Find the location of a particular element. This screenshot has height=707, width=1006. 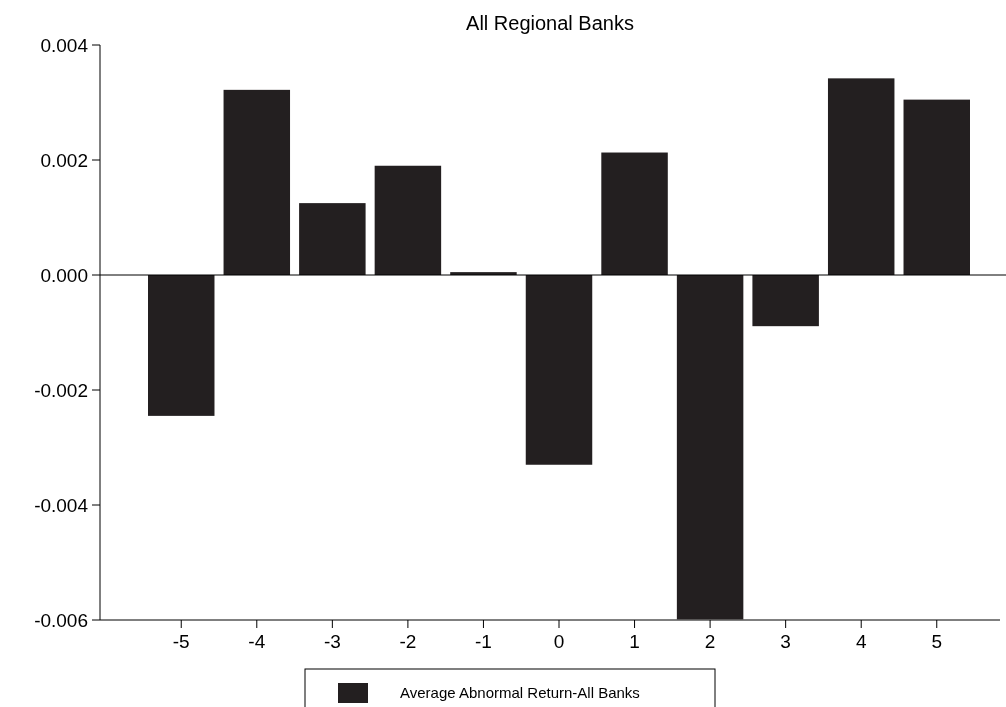

x-tick-label: 1 is located at coordinates (634, 641).